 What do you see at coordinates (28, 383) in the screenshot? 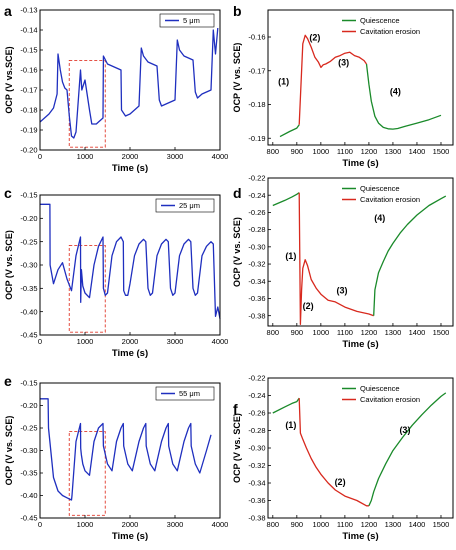
I see `y-tick-label: -0.15` at bounding box center [28, 383].